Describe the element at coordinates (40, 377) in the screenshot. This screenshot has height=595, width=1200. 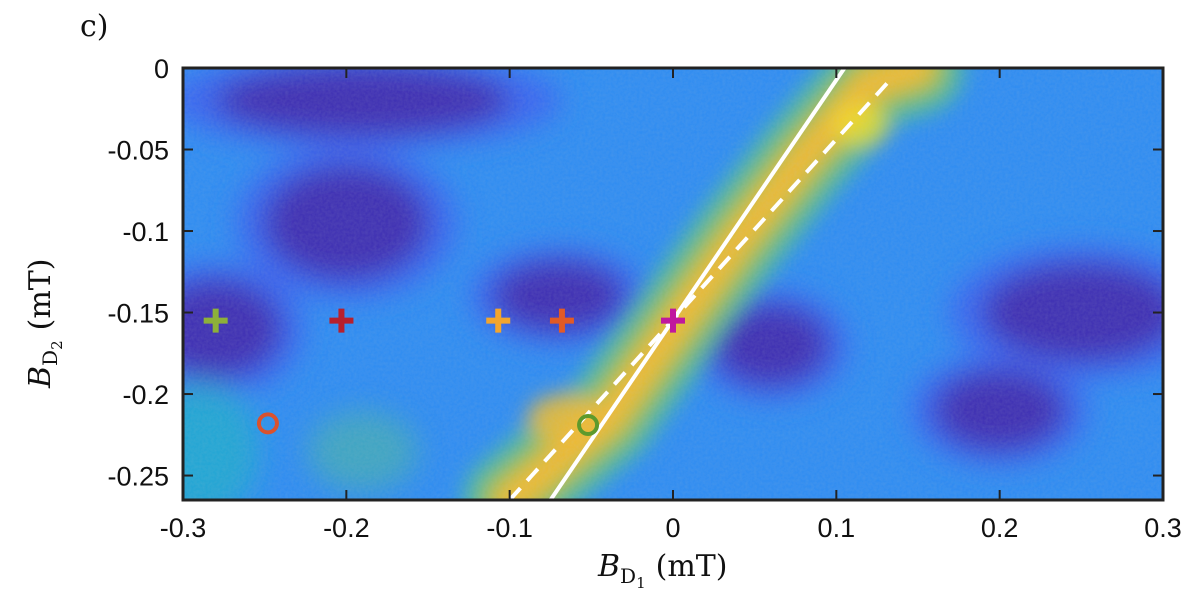
I see `y-axis-label-main: B` at that location.